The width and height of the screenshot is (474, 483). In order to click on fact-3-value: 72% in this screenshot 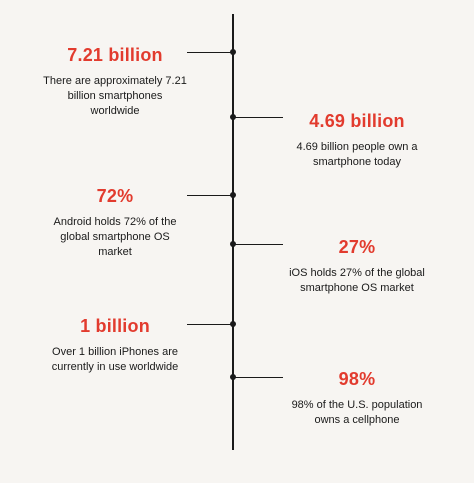, I will do `click(115, 196)`.